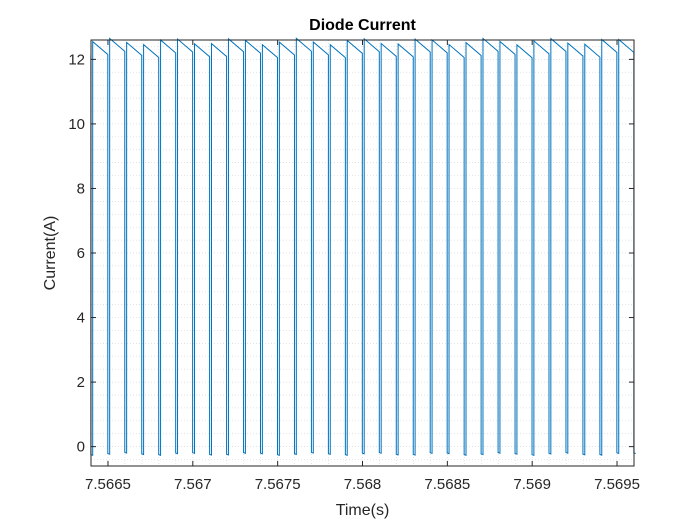 This screenshot has height=525, width=700. What do you see at coordinates (363, 510) in the screenshot?
I see `x-axis-label: Time(s)` at bounding box center [363, 510].